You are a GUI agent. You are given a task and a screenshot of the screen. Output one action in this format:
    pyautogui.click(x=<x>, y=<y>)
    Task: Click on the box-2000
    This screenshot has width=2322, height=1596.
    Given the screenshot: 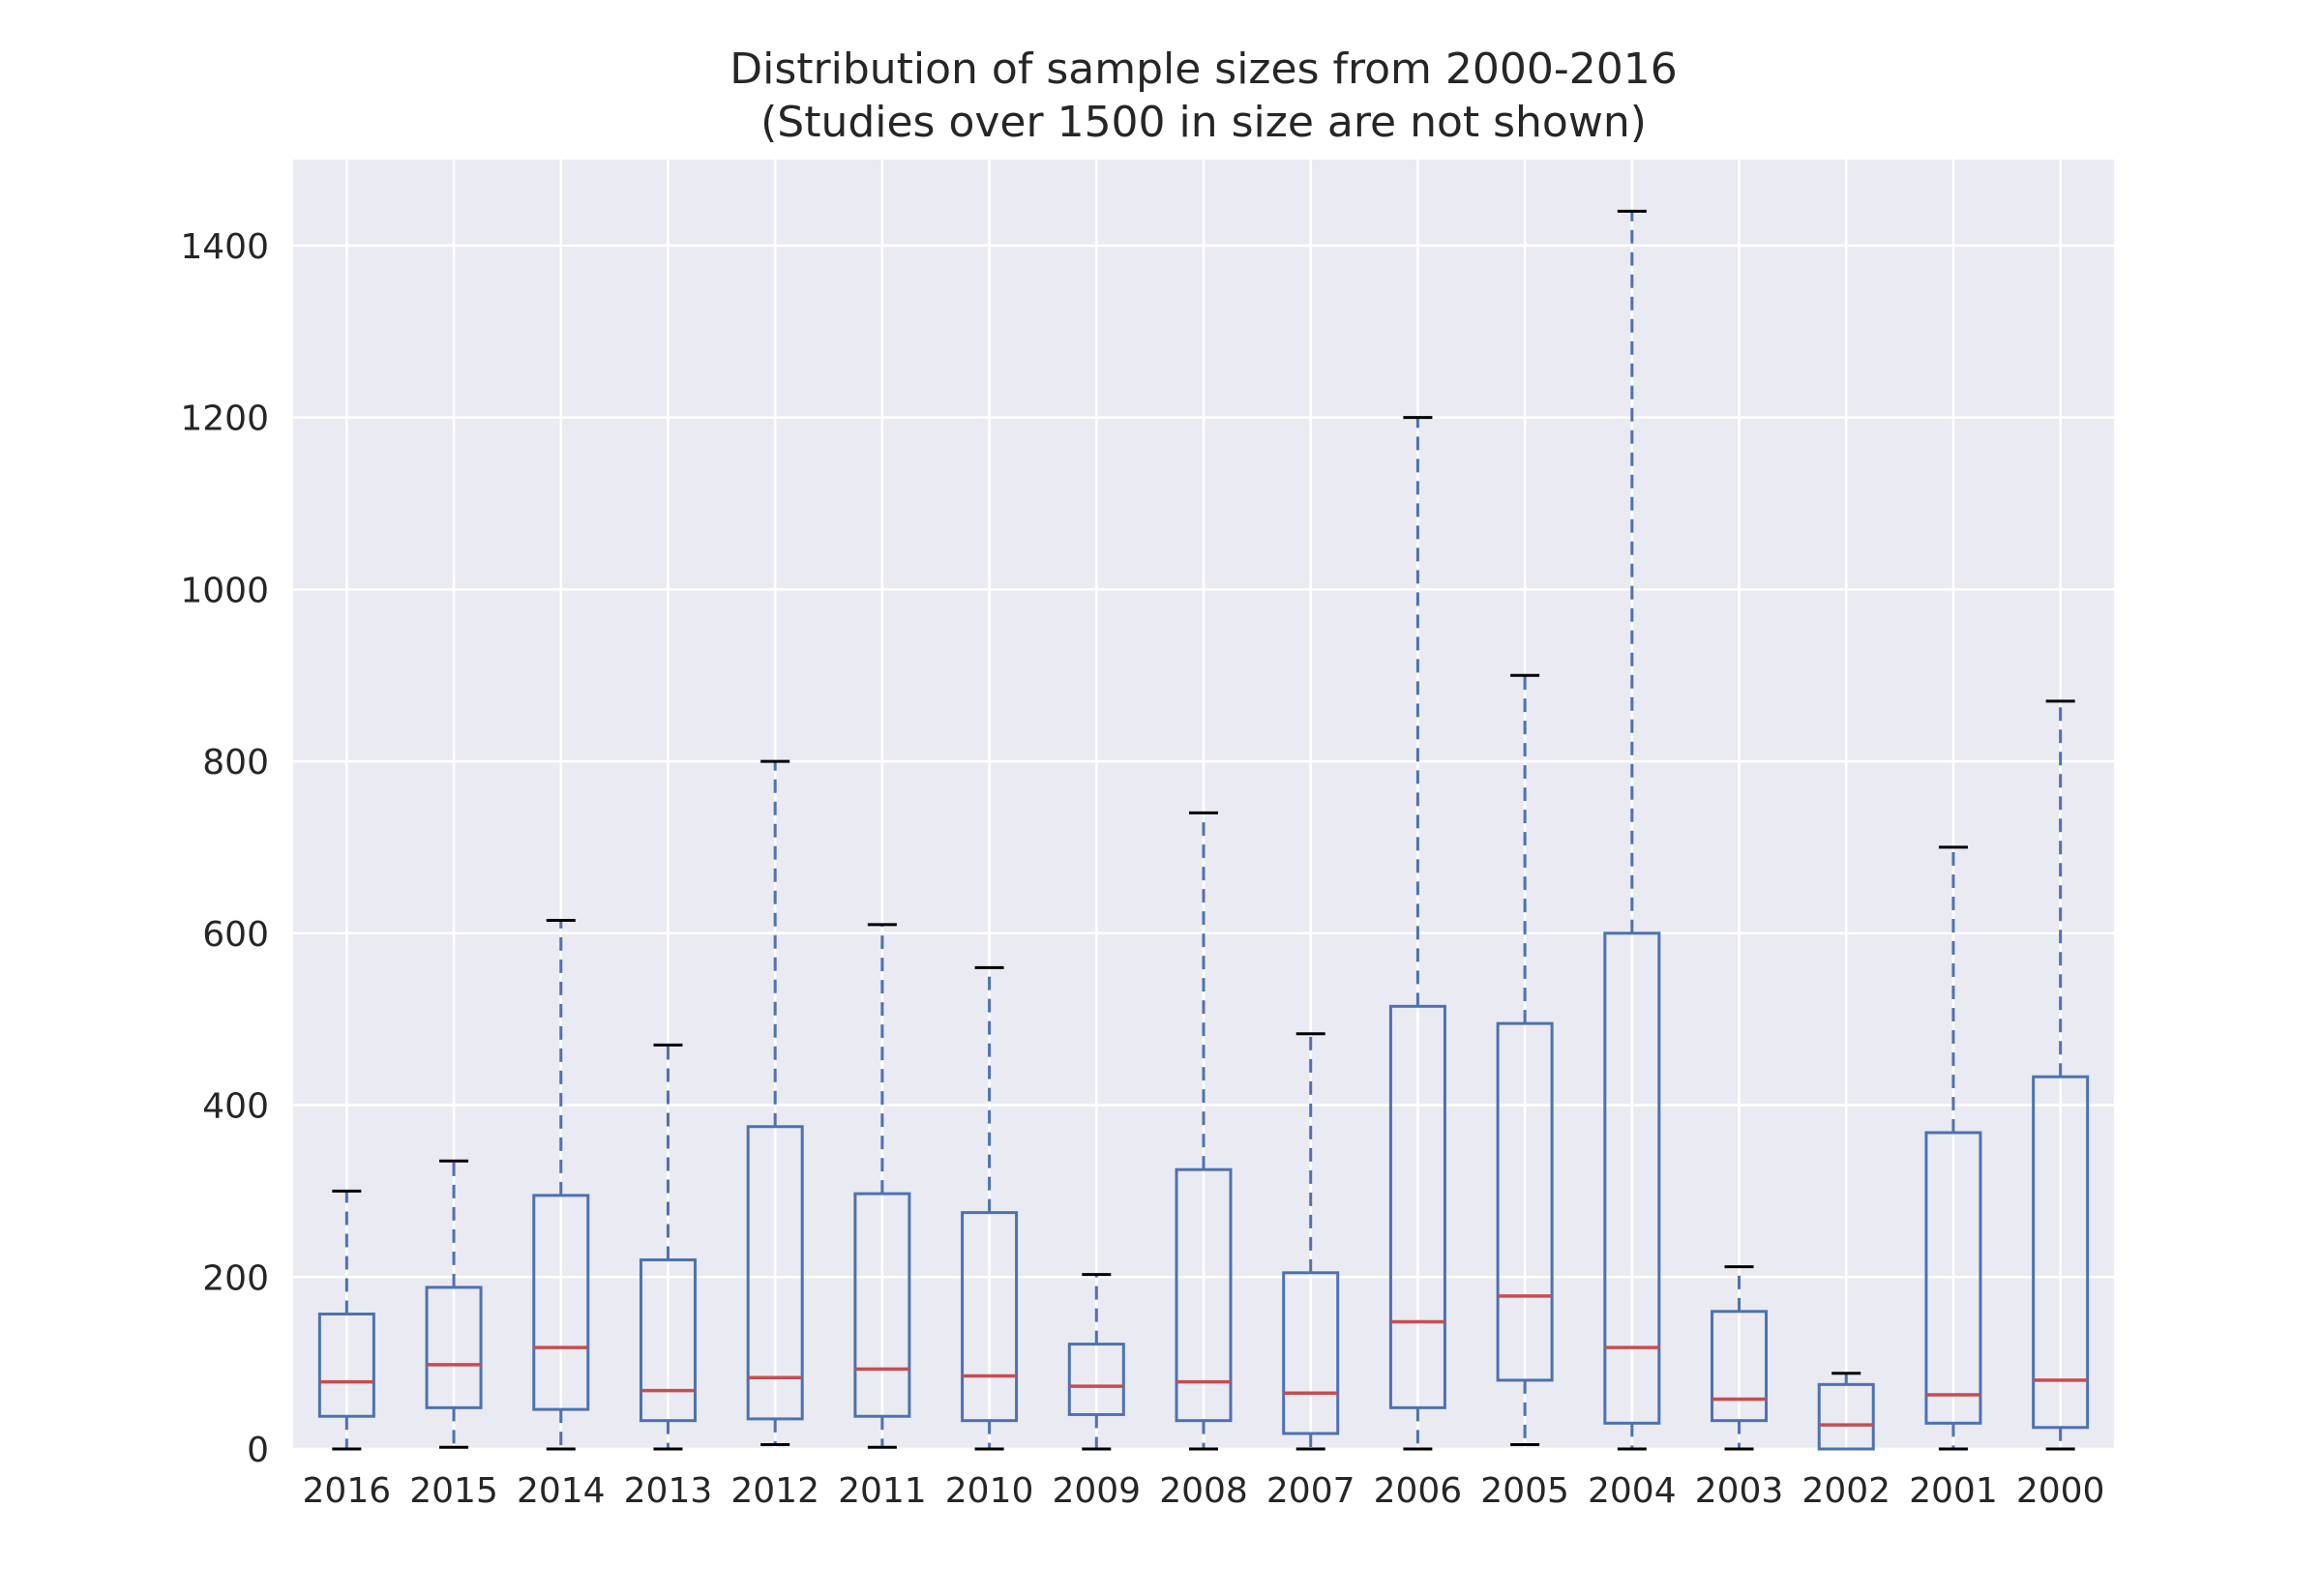 What is the action you would take?
    pyautogui.click(x=2061, y=1075)
    